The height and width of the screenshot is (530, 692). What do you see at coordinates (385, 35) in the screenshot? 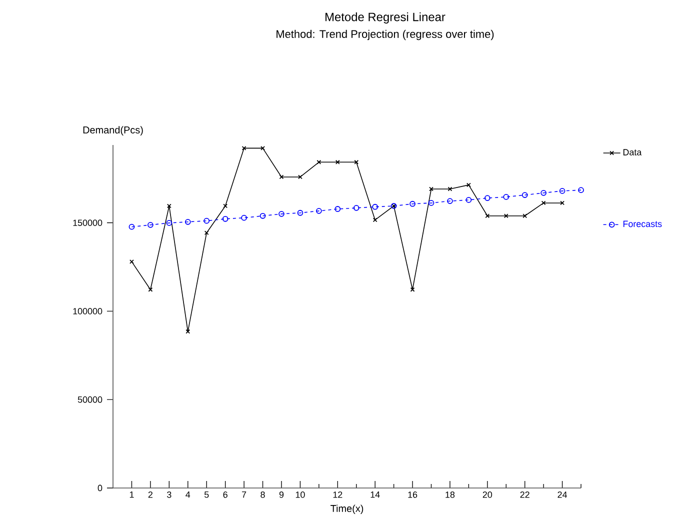
I see `chart-subtitle: Method: Trend Projection (regress over time)` at bounding box center [385, 35].